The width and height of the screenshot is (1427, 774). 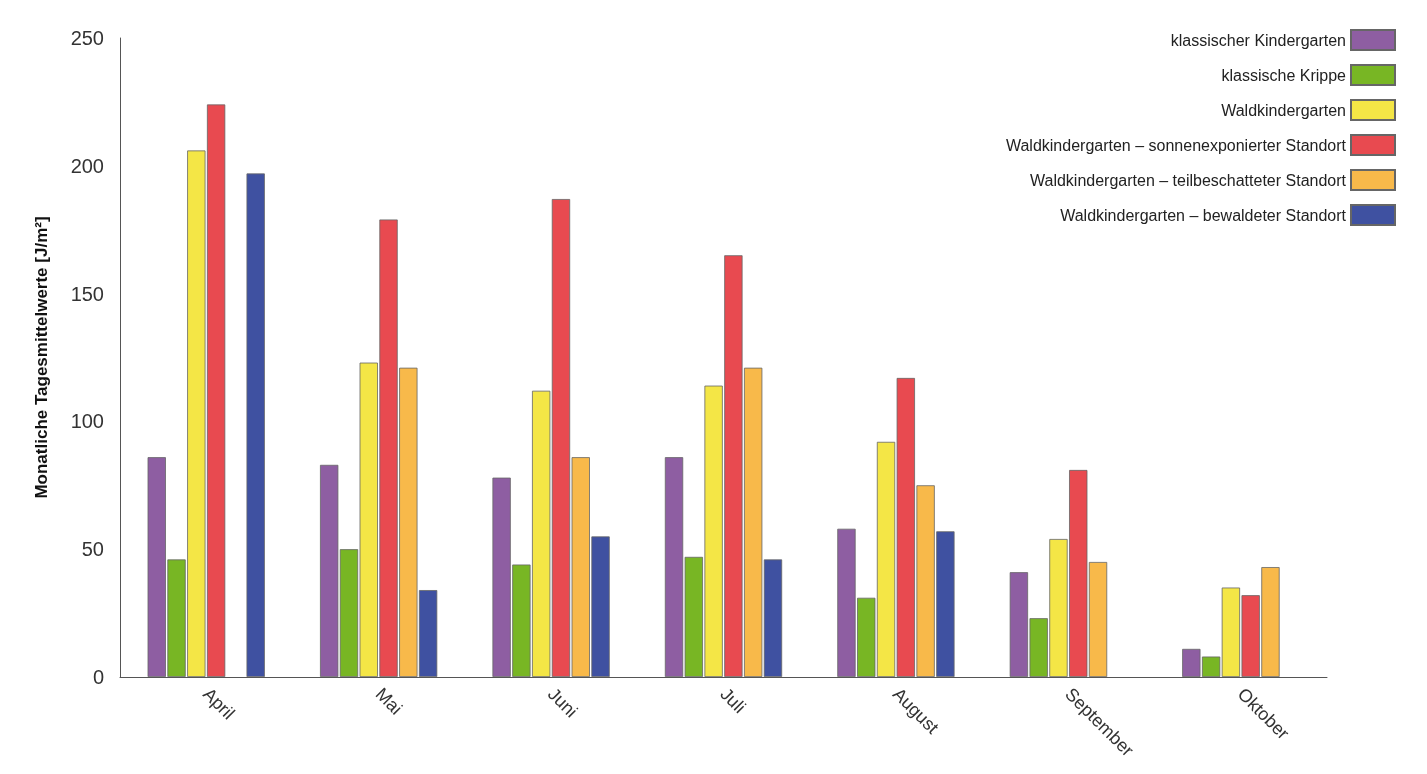 I want to click on y-tick-label: 250, so click(x=87, y=38).